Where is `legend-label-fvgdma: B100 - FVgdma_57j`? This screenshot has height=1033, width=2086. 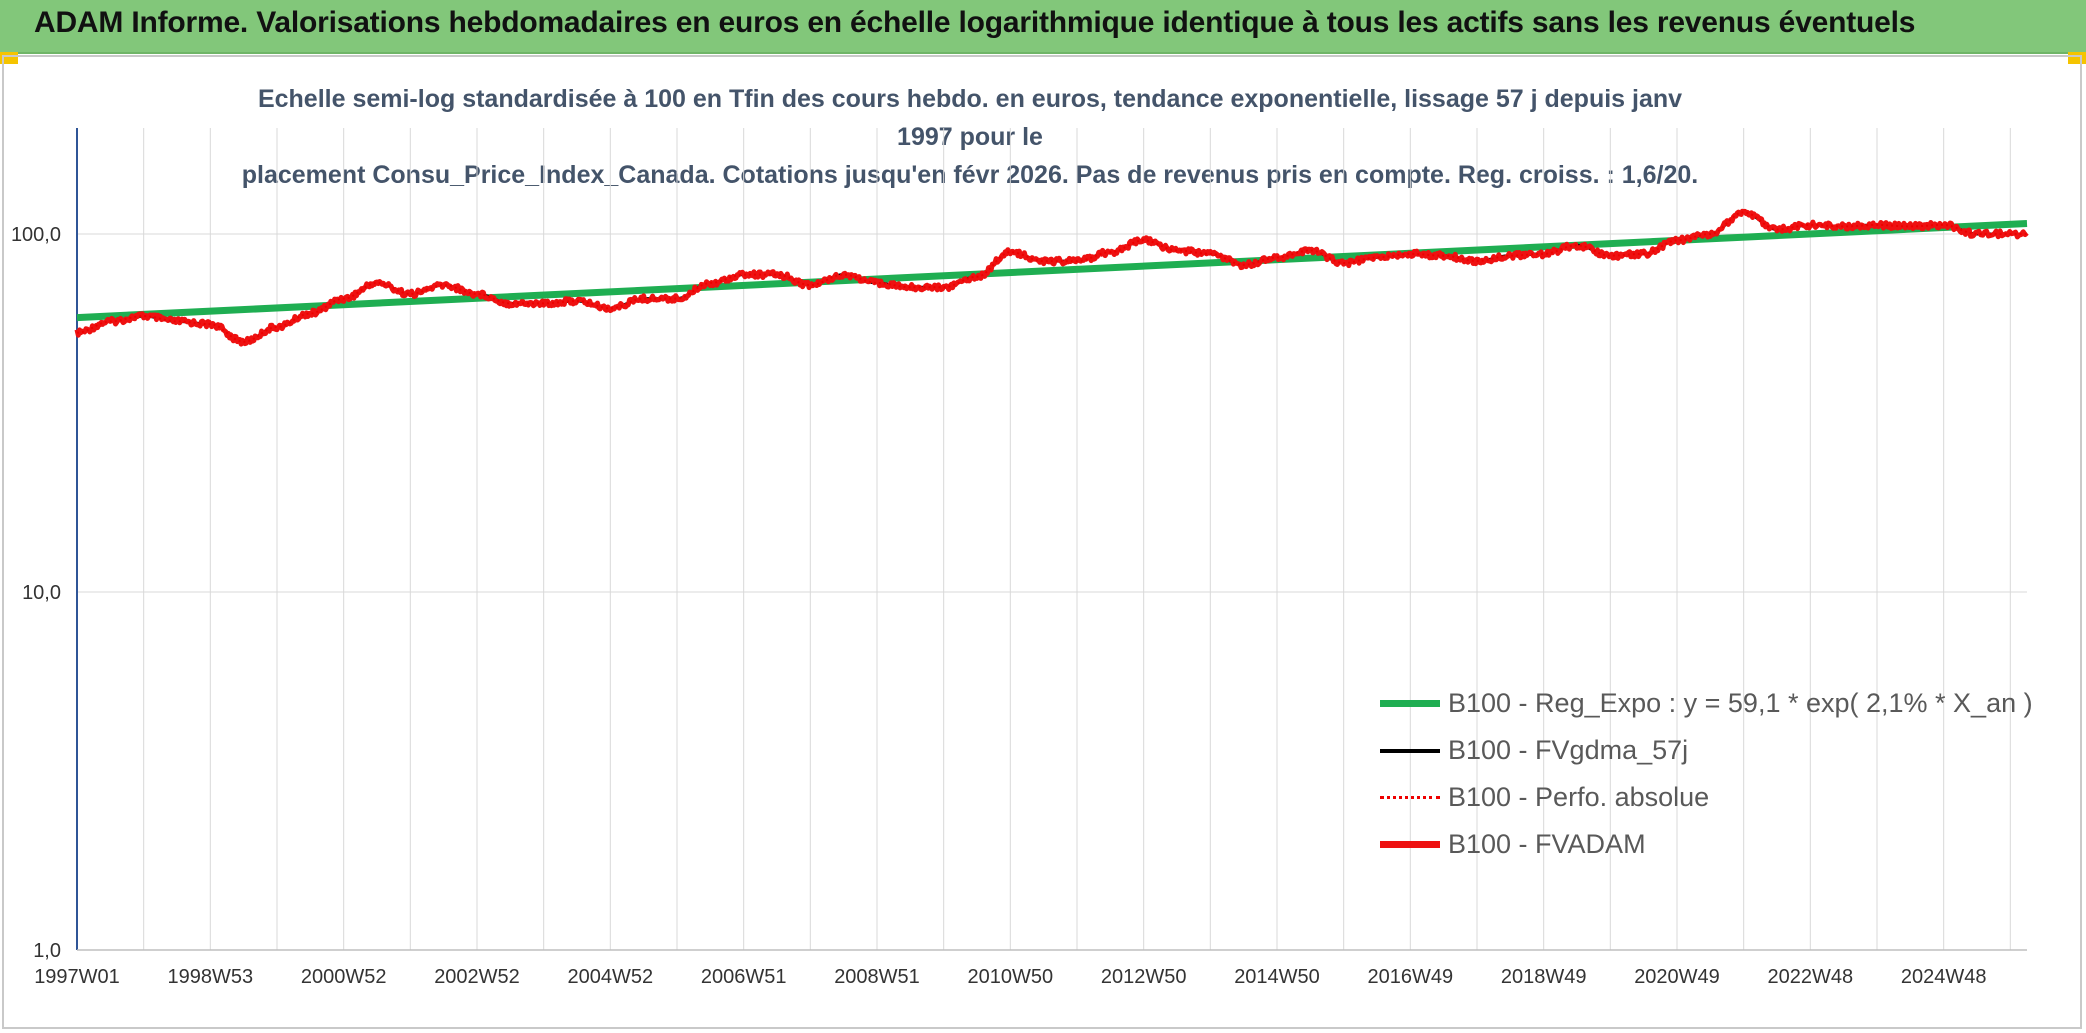
legend-label-fvgdma: B100 - FVgdma_57j is located at coordinates (1568, 750).